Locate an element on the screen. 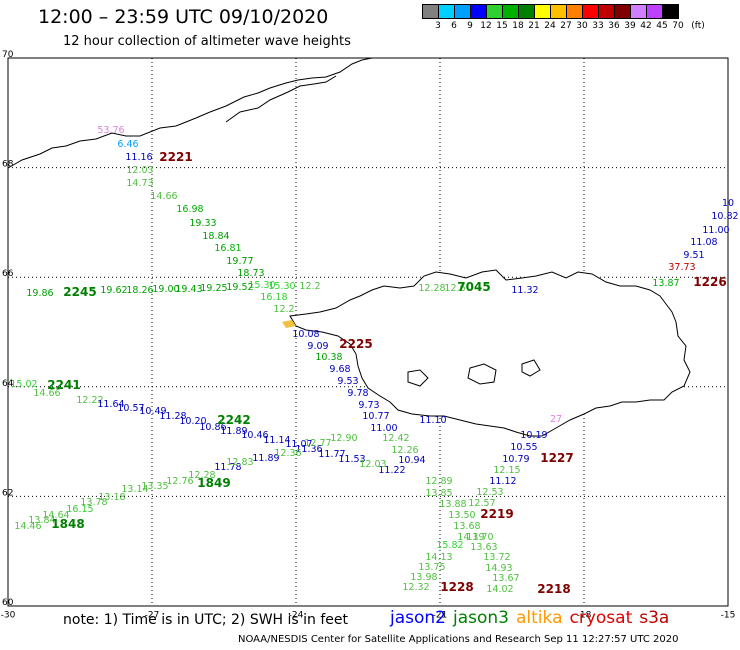 The width and height of the screenshot is (740, 650). pass-id-label: 1227 is located at coordinates (556, 458).